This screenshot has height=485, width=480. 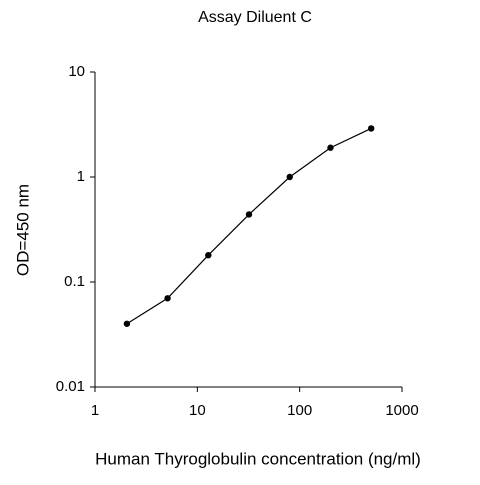 I want to click on y-tick-label: 0.01, so click(x=70, y=386).